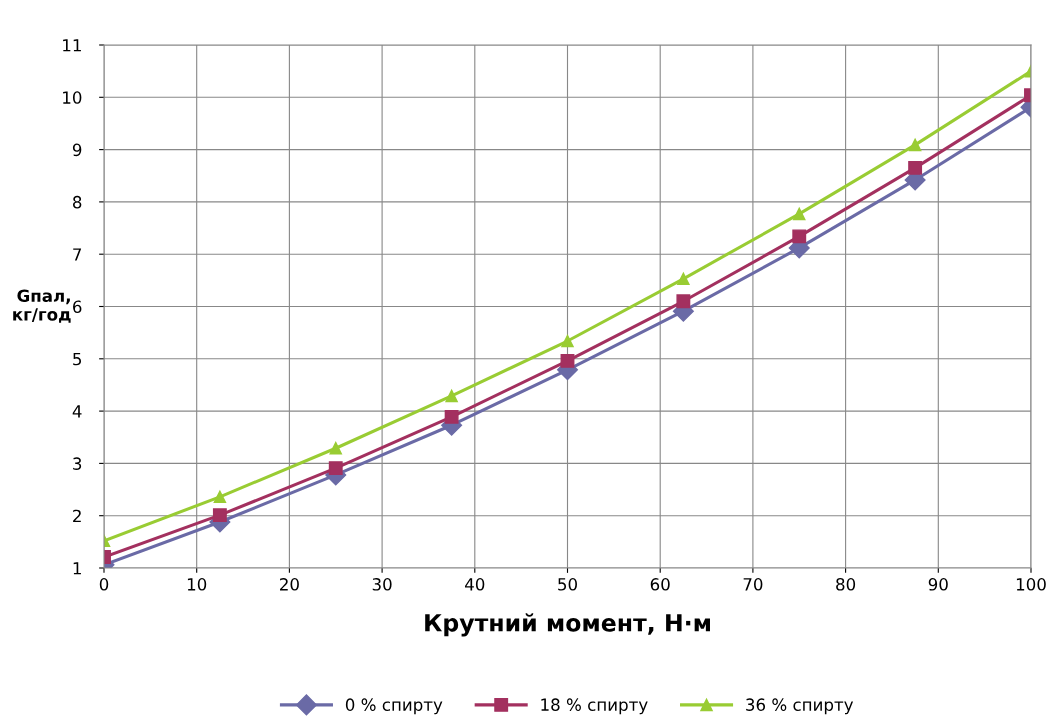  Describe the element at coordinates (77, 307) in the screenshot. I see `y-tick-label: 6` at that location.